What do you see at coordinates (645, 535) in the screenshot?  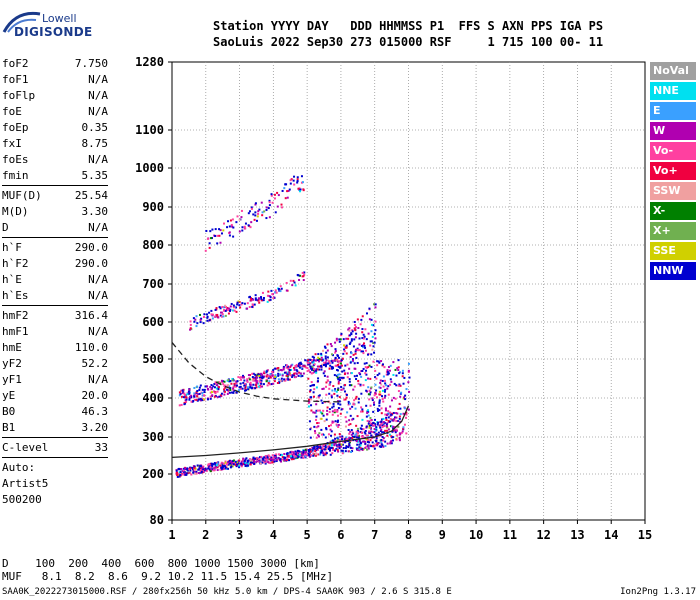 I see `x-tick-label: 15` at bounding box center [645, 535].